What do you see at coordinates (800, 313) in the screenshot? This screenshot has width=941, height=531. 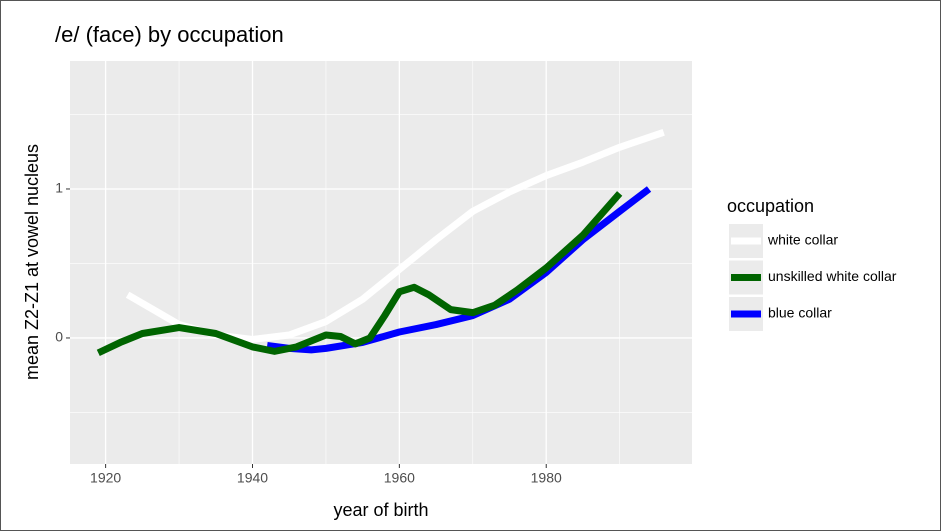 I see `legend-label: blue collar` at bounding box center [800, 313].